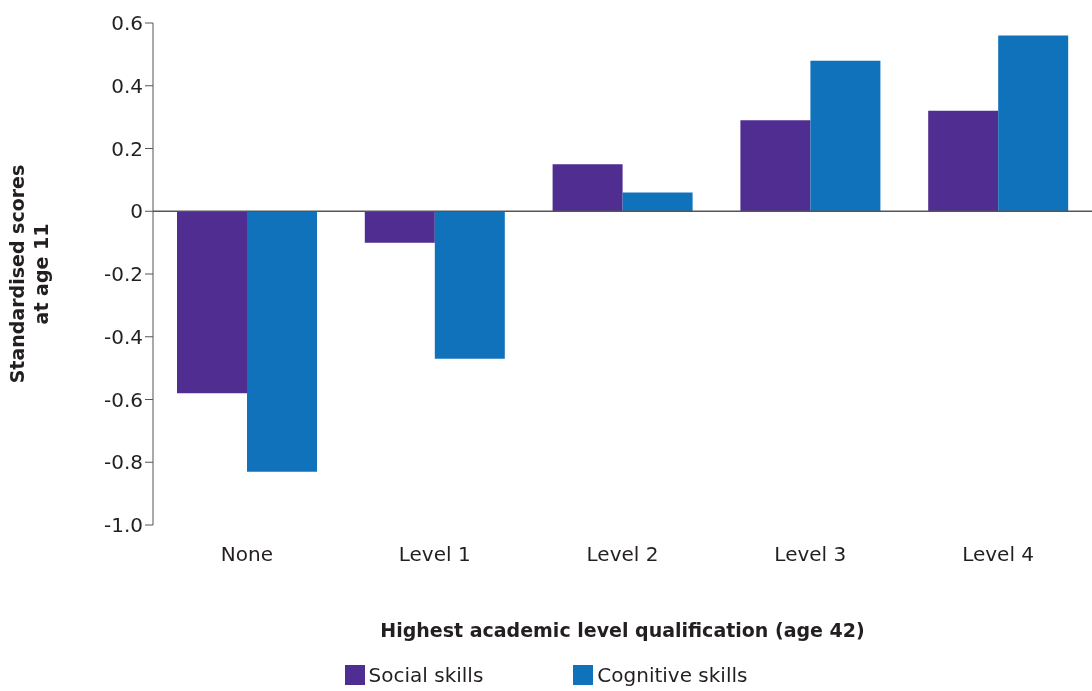 Image resolution: width=1092 pixels, height=691 pixels. Describe the element at coordinates (127, 85) in the screenshot. I see `y-tick-label: 0.4` at that location.